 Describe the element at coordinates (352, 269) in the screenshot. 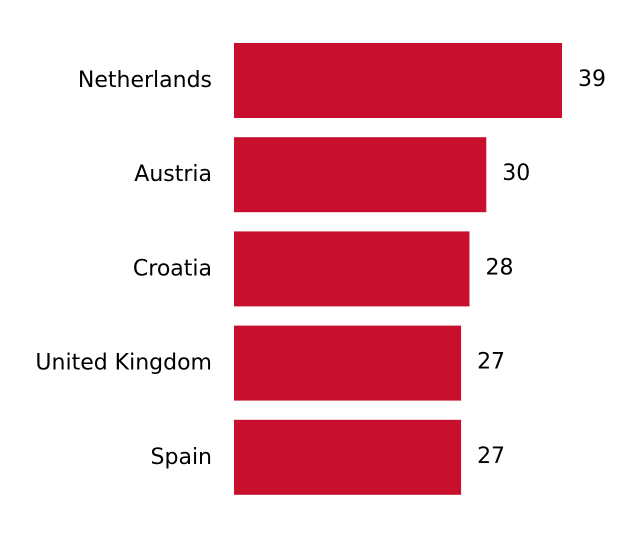

I see `bar-croatia` at that location.